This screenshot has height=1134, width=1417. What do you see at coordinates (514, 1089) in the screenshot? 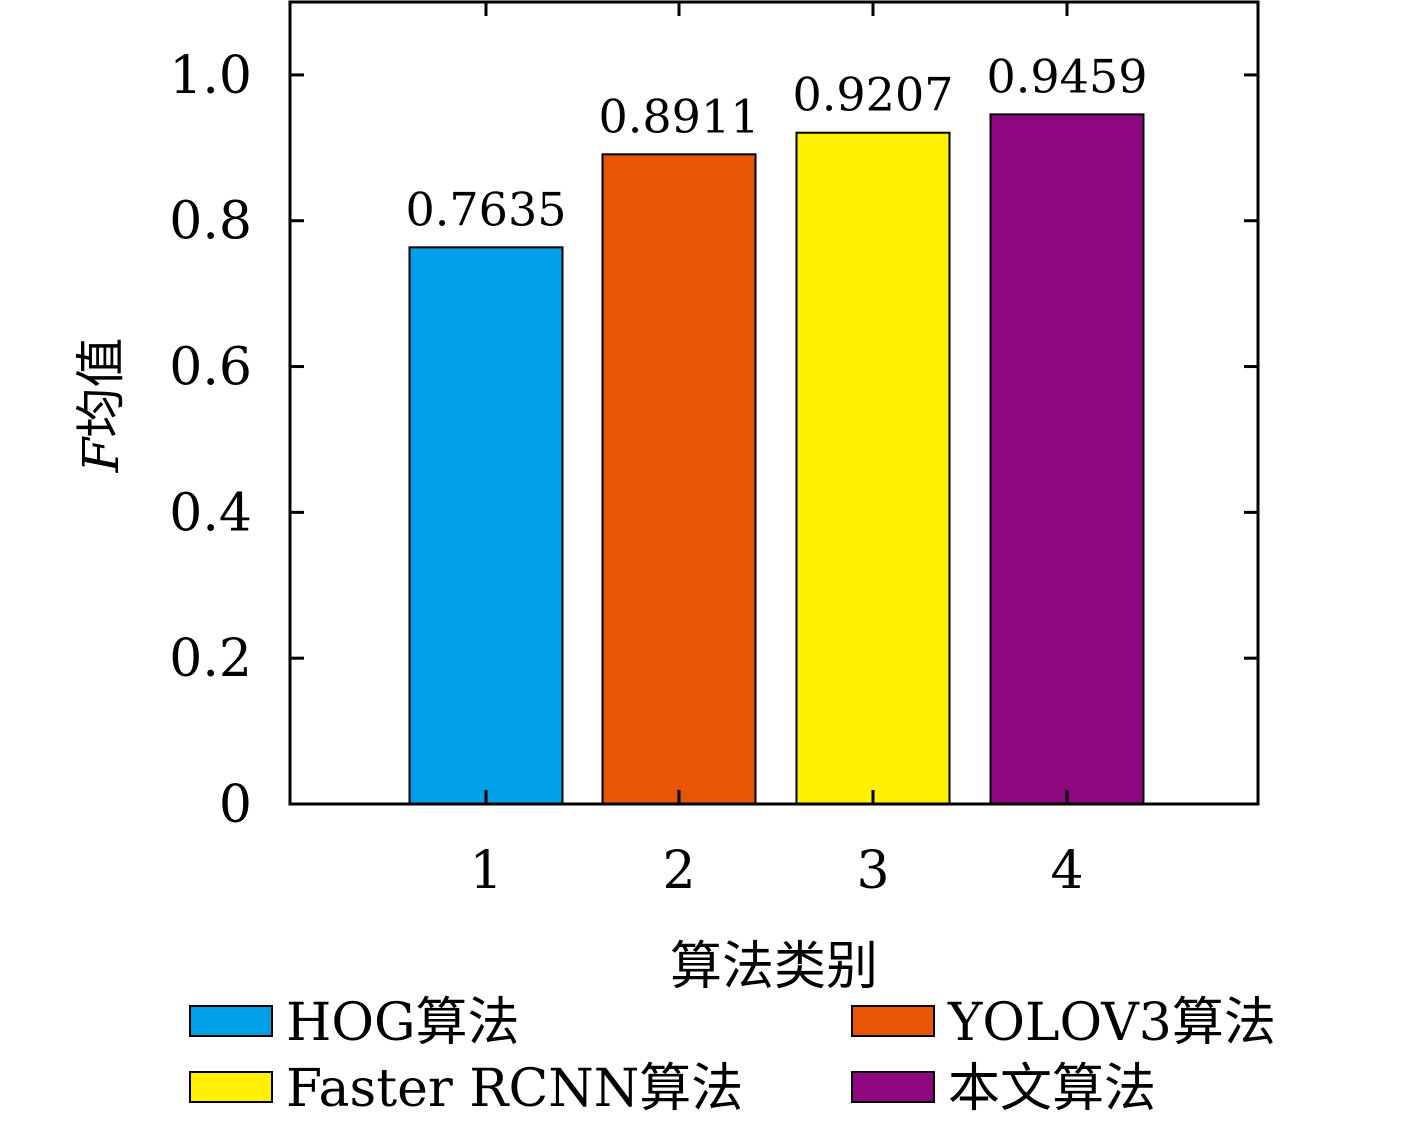
I see `legend-label-3: Faster RCNN算法` at bounding box center [514, 1089].